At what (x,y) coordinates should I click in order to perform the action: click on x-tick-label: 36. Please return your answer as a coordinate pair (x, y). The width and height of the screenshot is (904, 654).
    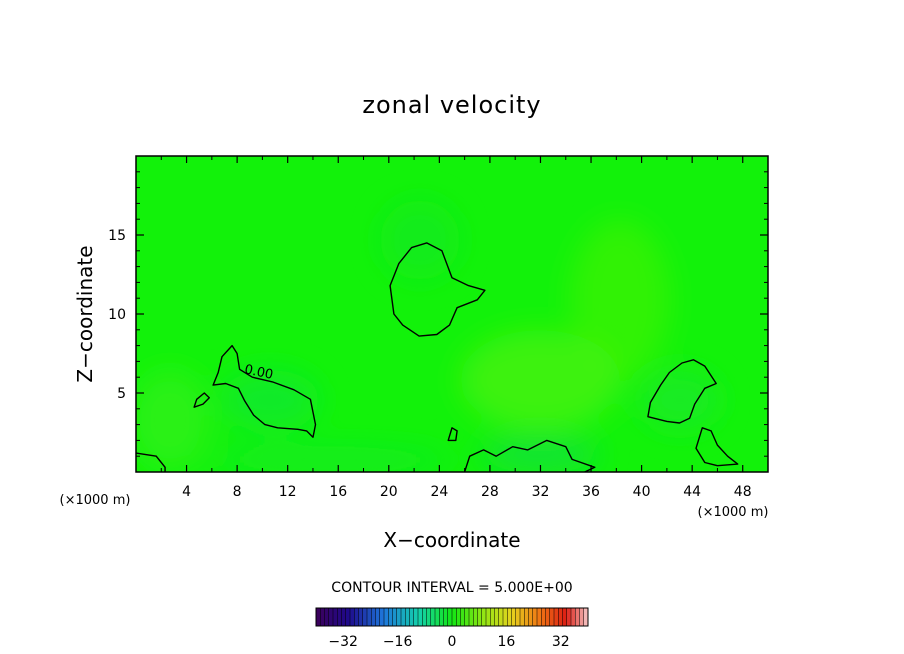
    Looking at the image, I should click on (591, 492).